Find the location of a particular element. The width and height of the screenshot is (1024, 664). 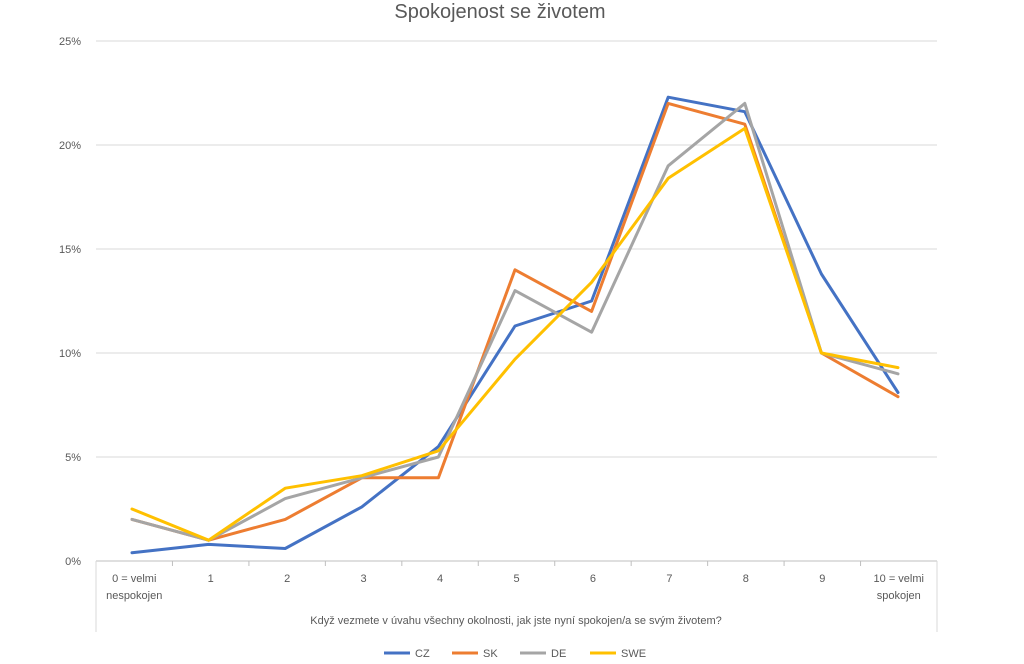

x-tick-label: 3 is located at coordinates (364, 579).